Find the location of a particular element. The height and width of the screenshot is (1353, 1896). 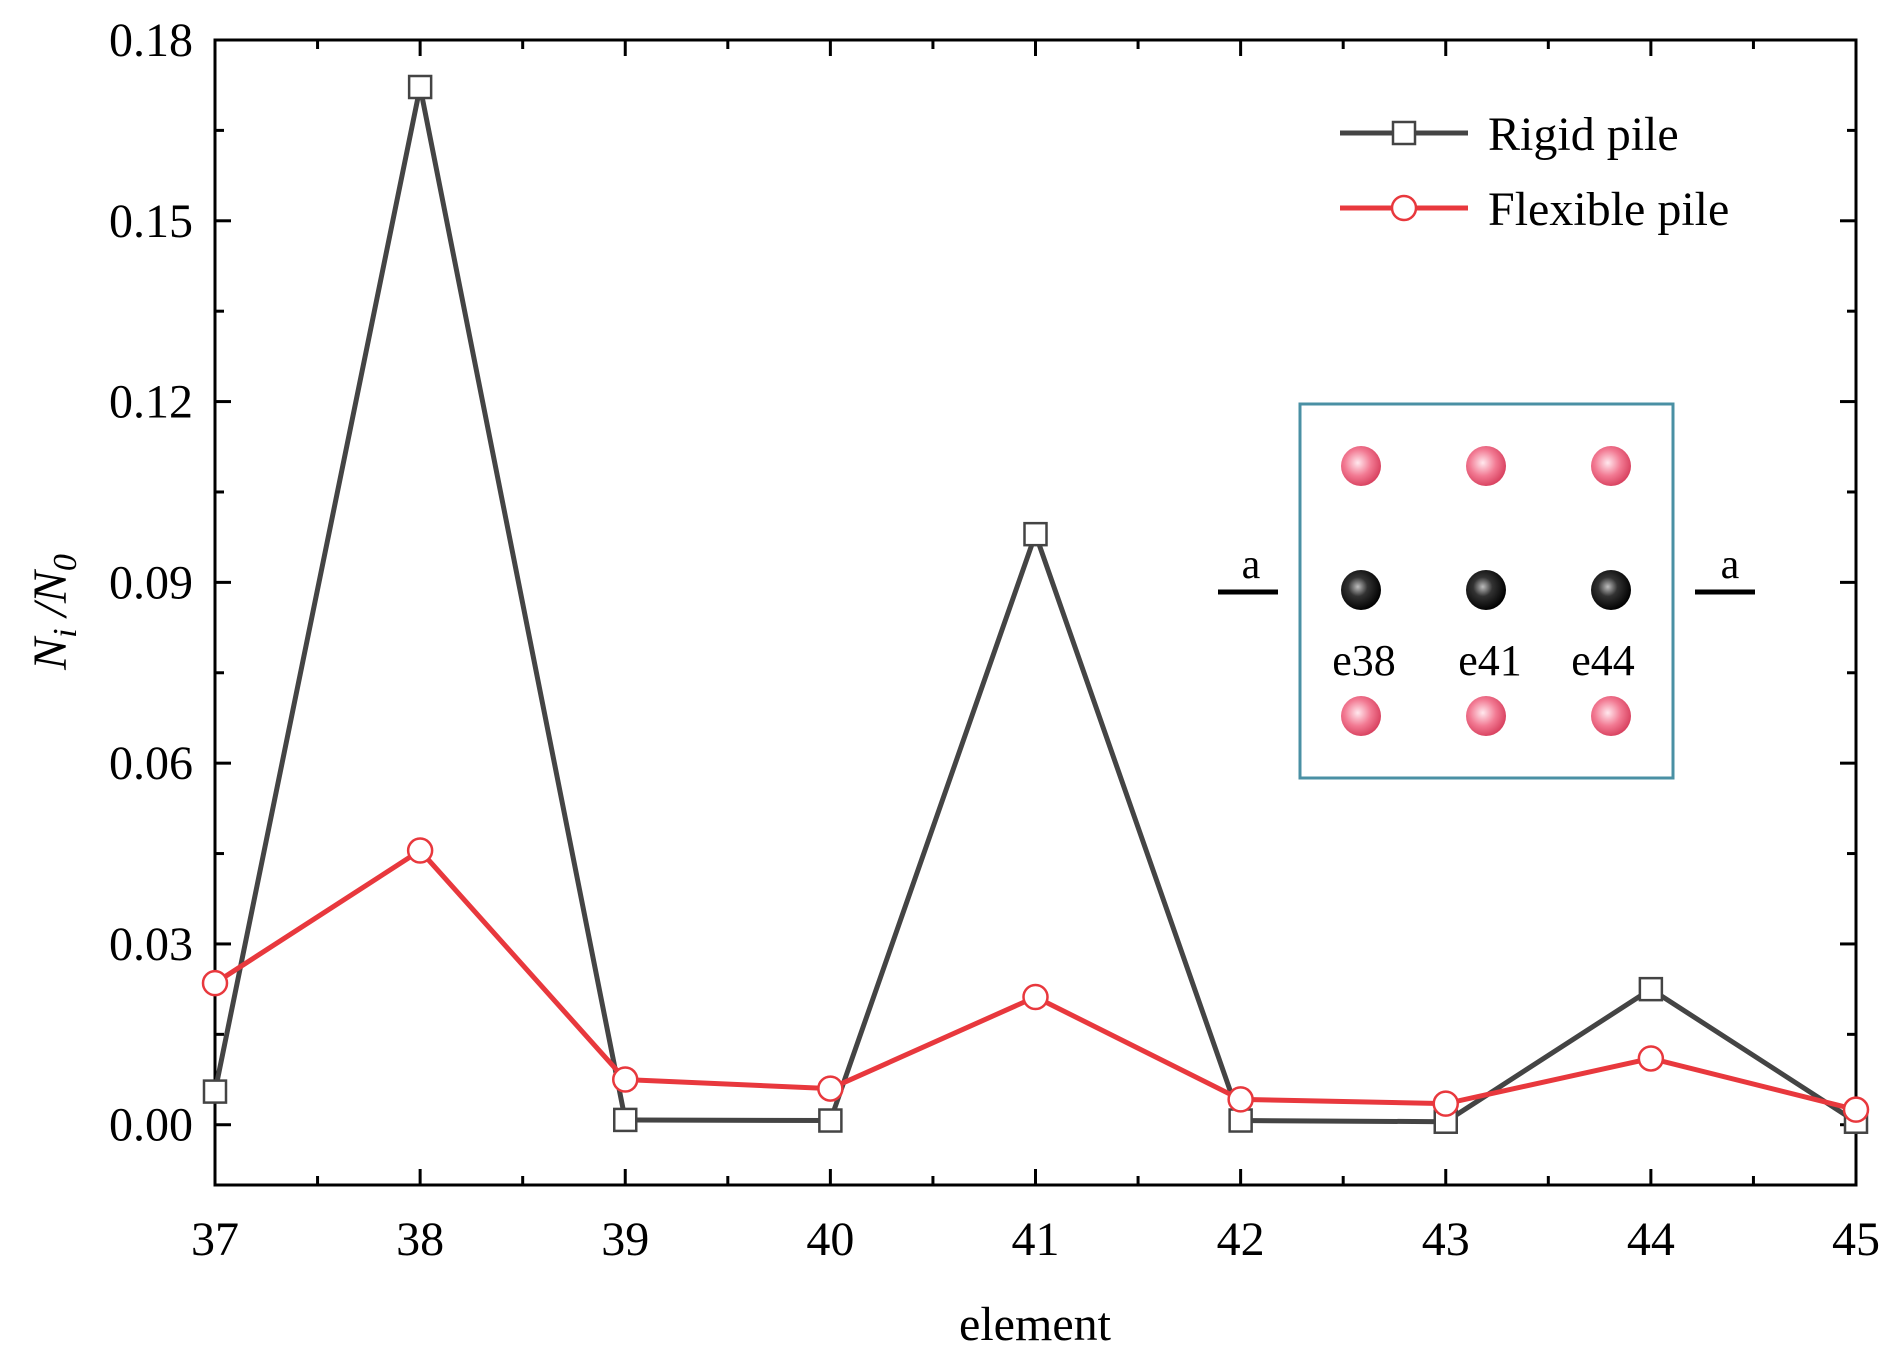

y-label-n2: N is located at coordinates (50, 586).